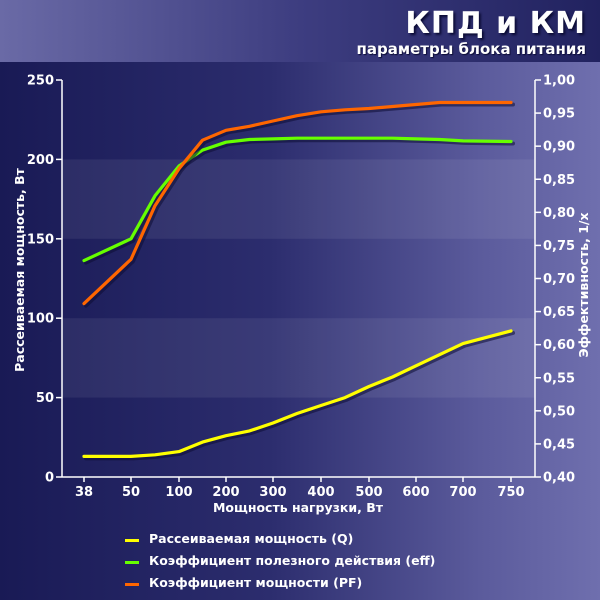 The height and width of the screenshot is (600, 600). I want to click on y-tick-label-right: 0,60, so click(559, 345).